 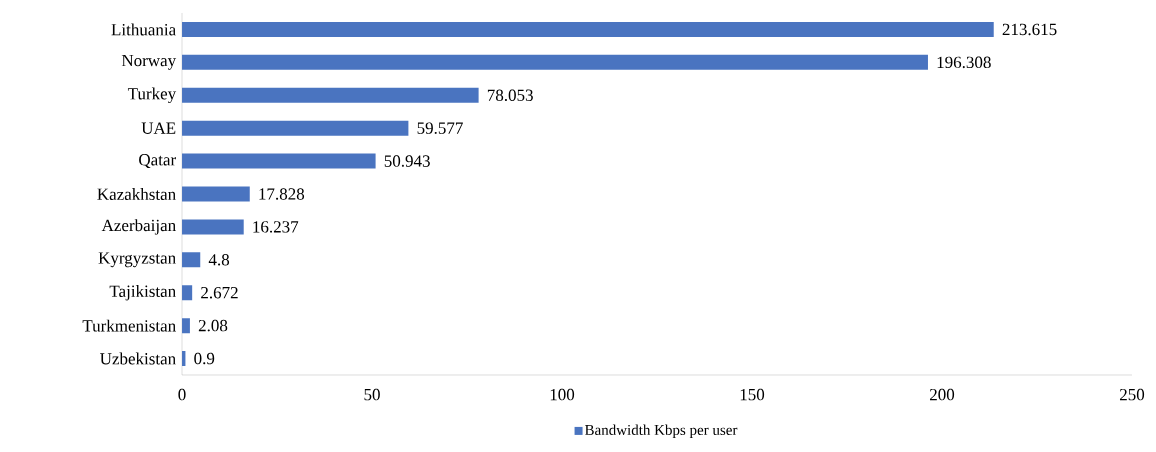 I want to click on data-label: 213.615, so click(x=1029, y=29).